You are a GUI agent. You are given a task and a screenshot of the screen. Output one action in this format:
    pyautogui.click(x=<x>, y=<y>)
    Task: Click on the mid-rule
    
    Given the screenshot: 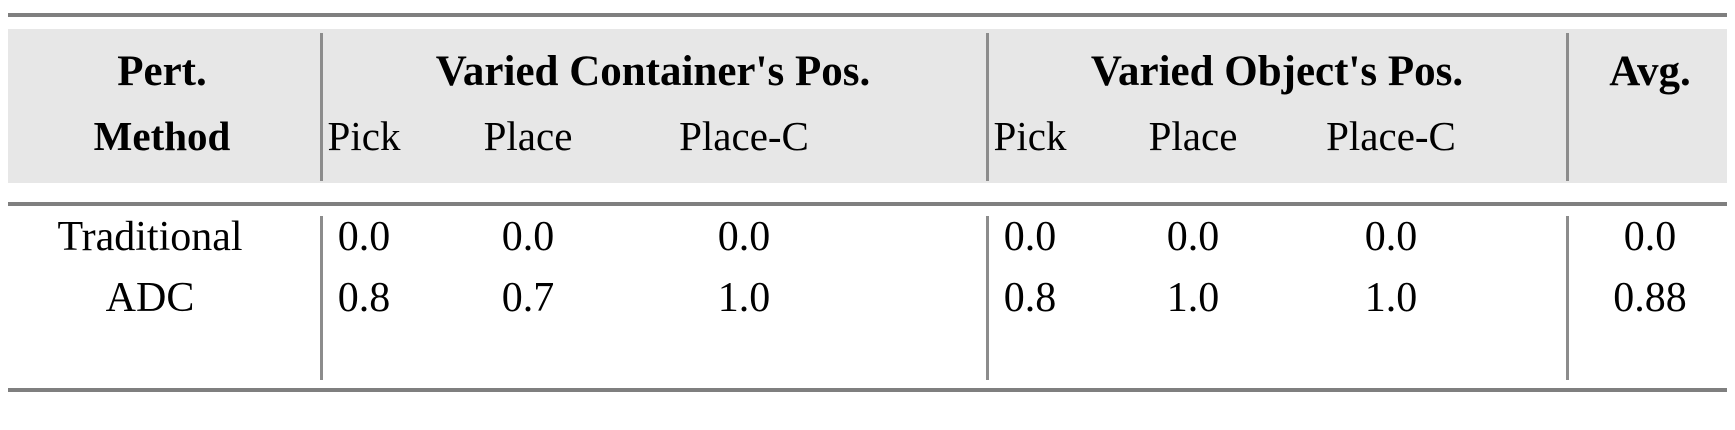 What is the action you would take?
    pyautogui.click(x=867, y=204)
    